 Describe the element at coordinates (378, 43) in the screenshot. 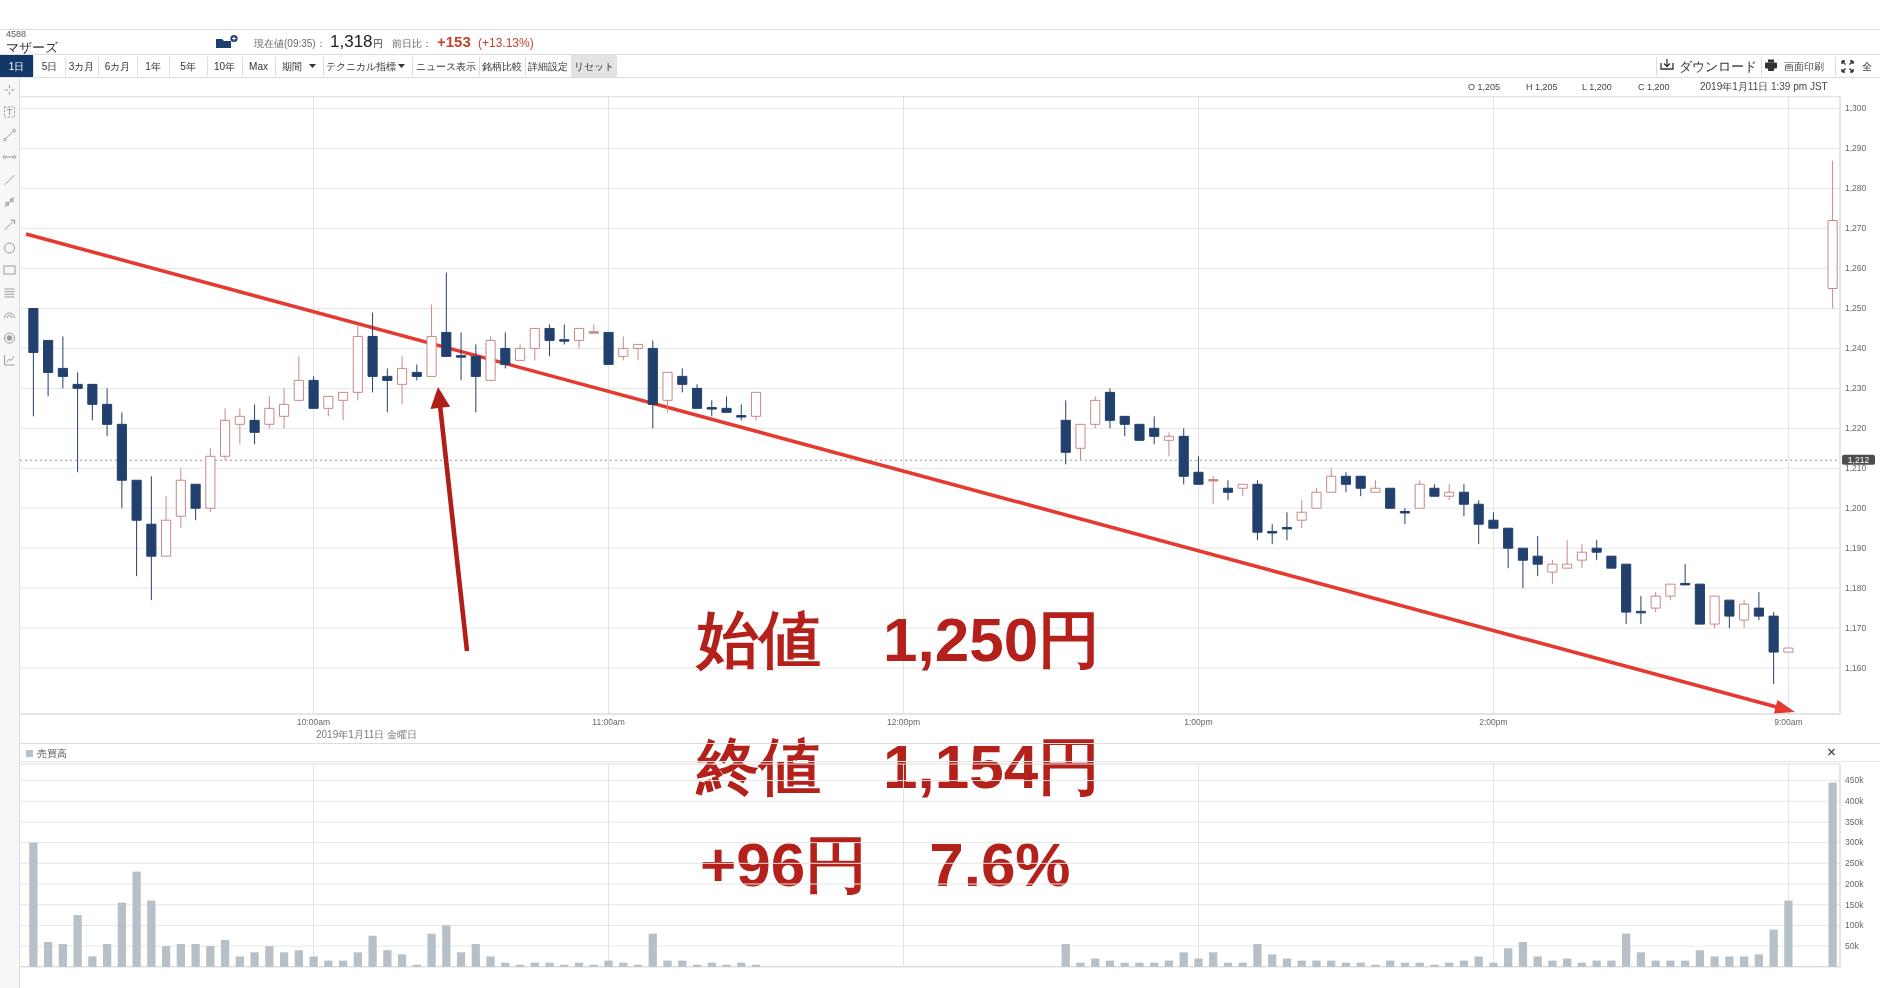

I see `text: 円` at that location.